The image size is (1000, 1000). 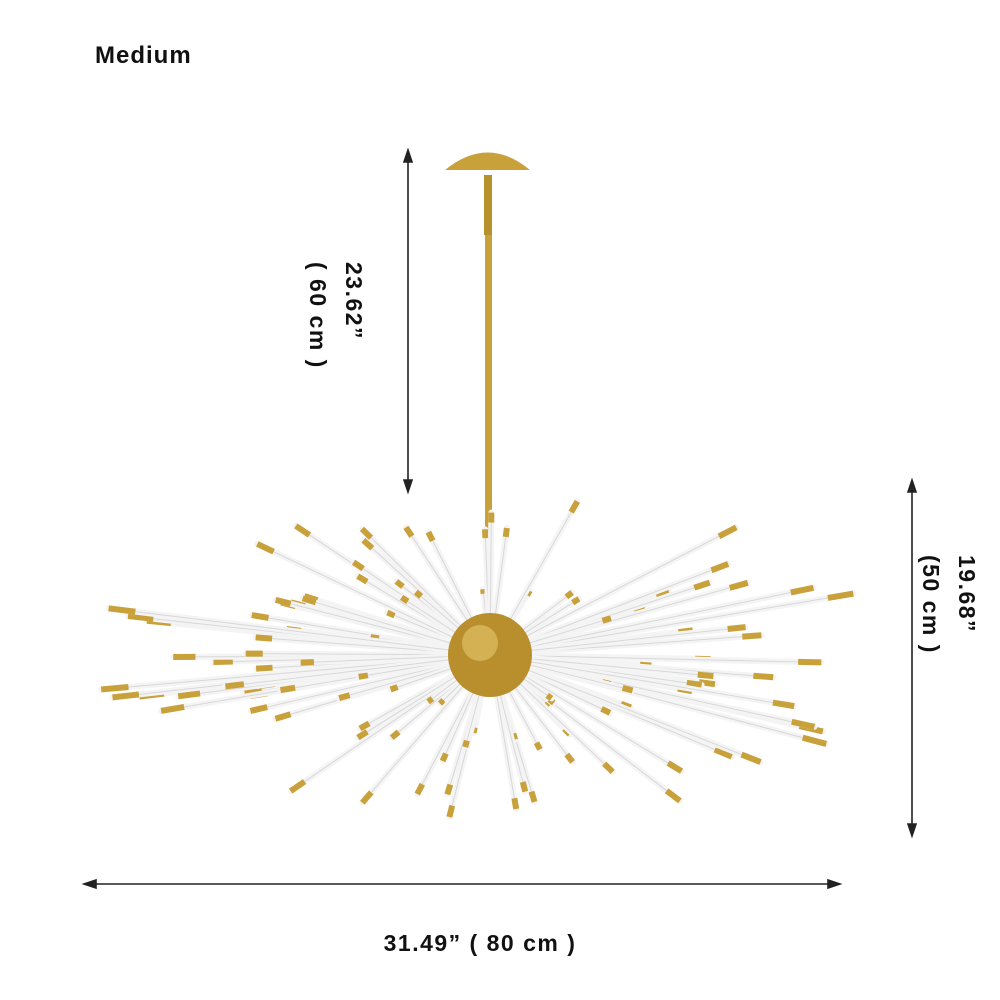 I want to click on height-cm: (50 cm ), so click(x=931, y=604).